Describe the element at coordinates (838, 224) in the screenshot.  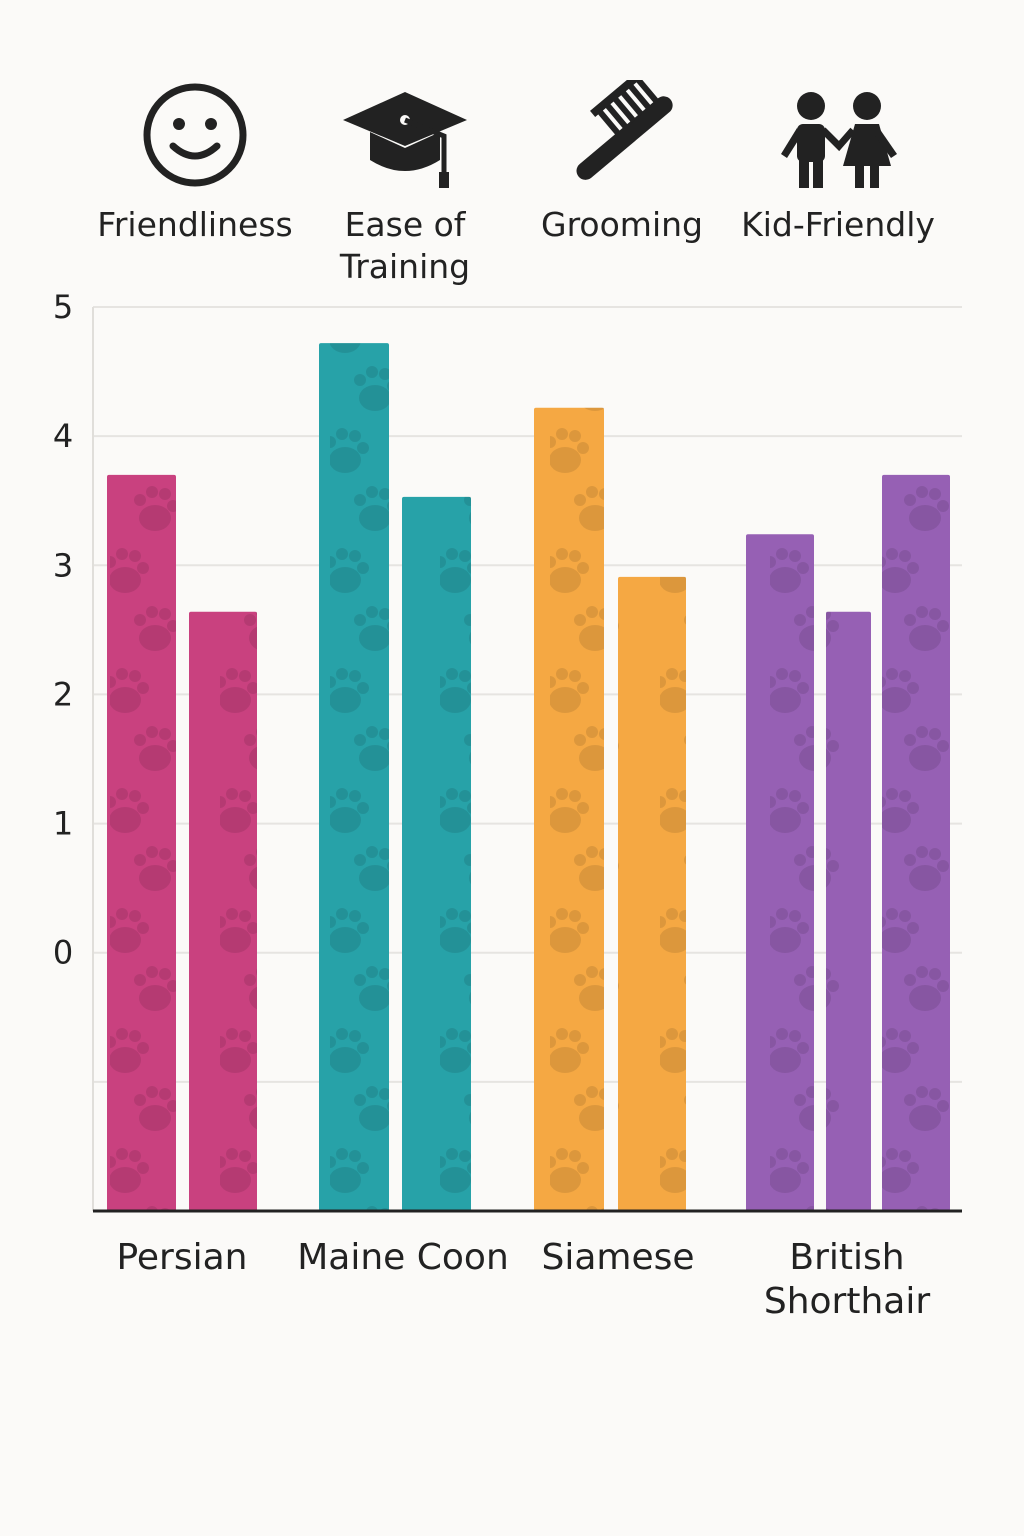
I see `legend-label: Kid-Friendly` at that location.